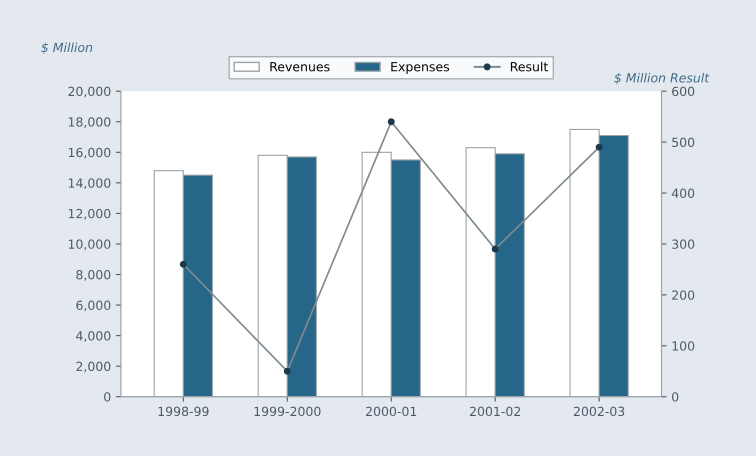 This screenshot has height=456, width=756. Describe the element at coordinates (89, 214) in the screenshot. I see `y-tick-label: 12,000` at that location.